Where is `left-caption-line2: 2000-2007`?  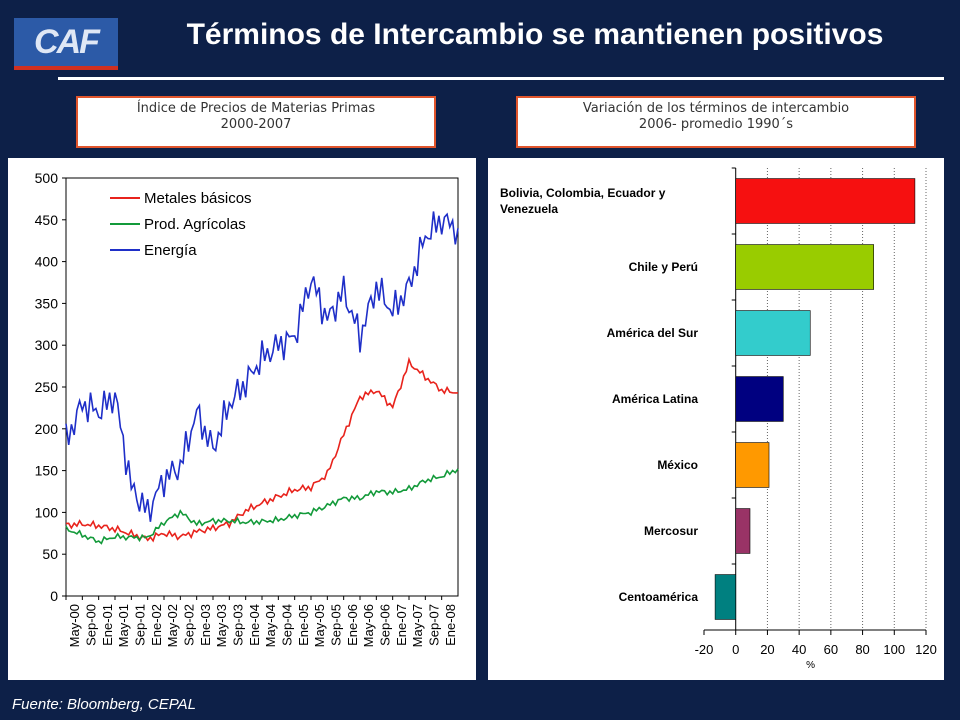
left-caption-line2: 2000-2007 is located at coordinates (256, 124).